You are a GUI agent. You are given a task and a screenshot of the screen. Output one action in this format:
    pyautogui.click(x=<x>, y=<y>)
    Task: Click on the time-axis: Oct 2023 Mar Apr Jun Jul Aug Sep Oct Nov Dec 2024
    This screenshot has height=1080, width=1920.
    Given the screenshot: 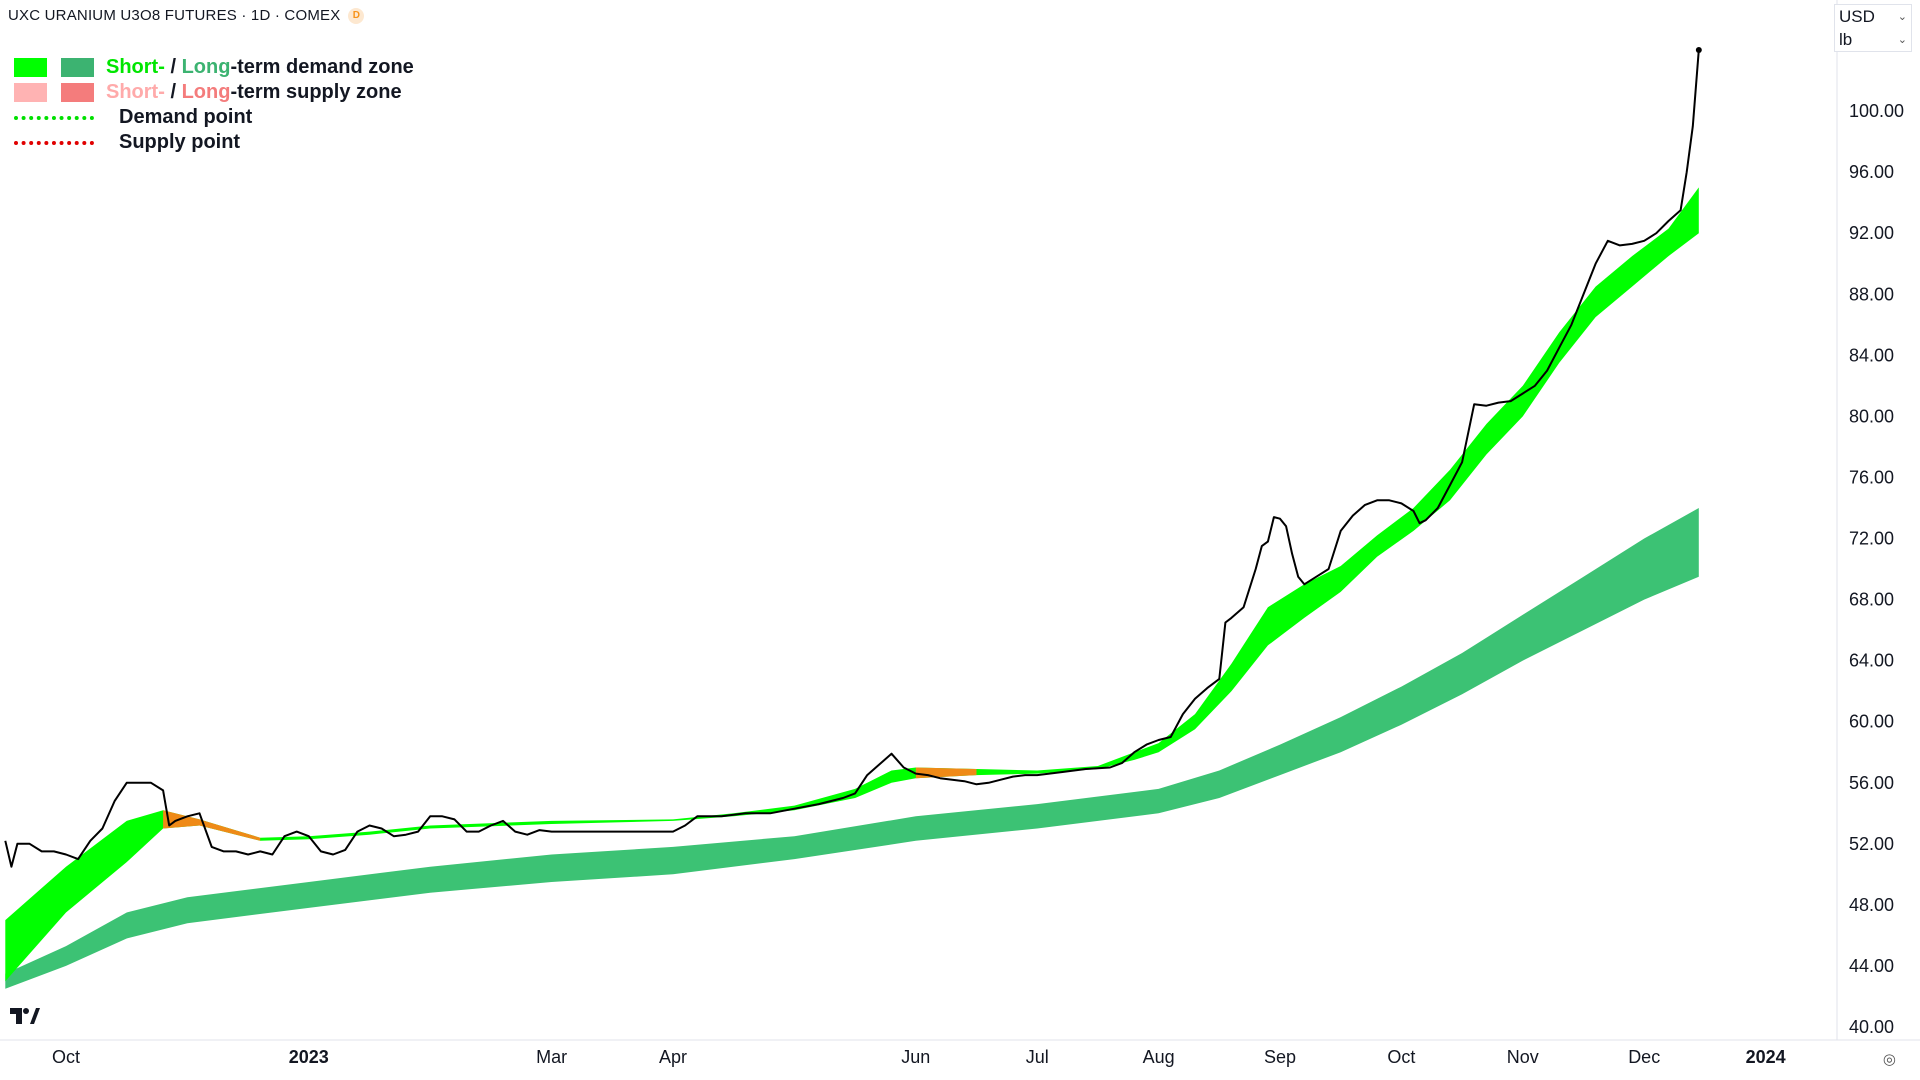 What is the action you would take?
    pyautogui.click(x=919, y=1057)
    